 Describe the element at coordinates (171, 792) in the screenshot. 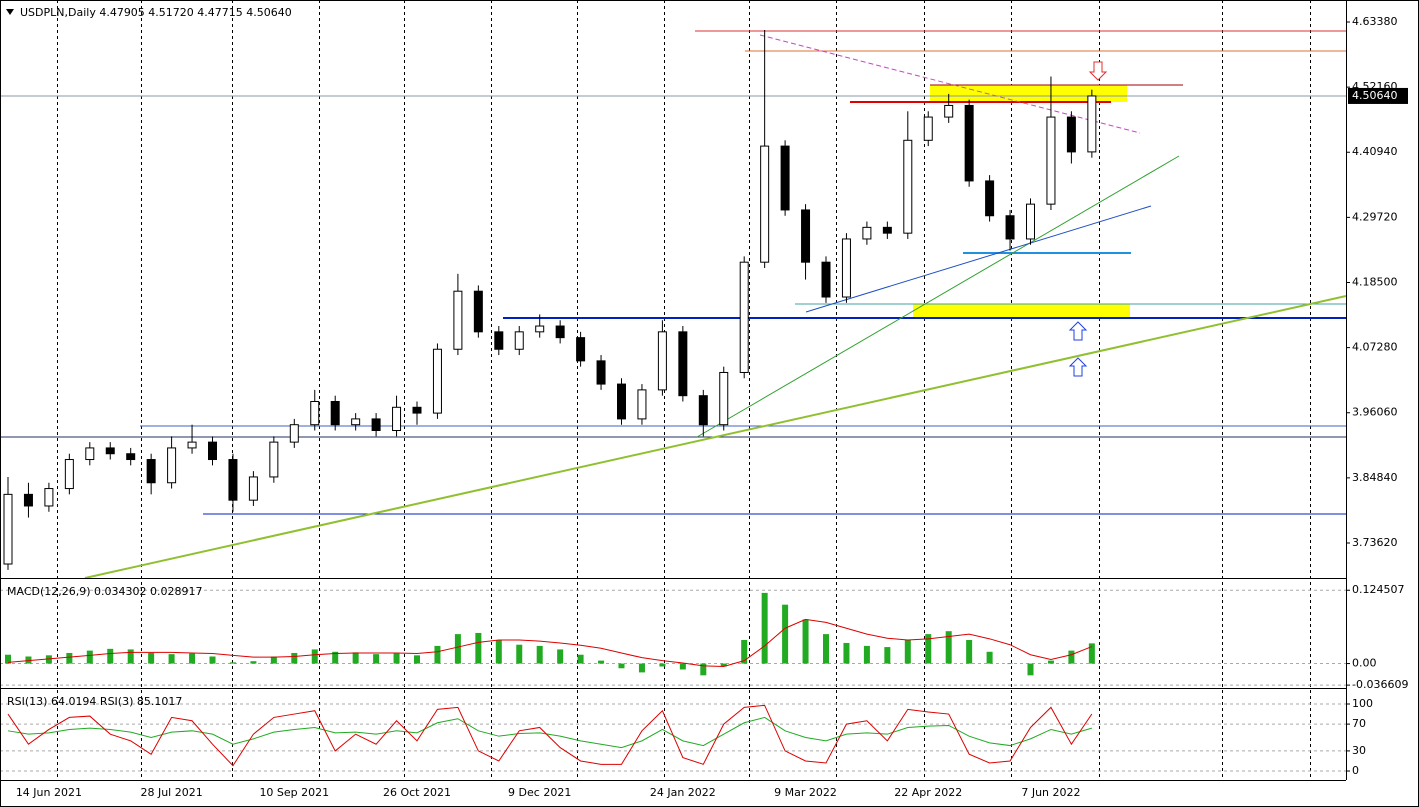

I see `x-tick-label: 28 Jul 2021` at that location.